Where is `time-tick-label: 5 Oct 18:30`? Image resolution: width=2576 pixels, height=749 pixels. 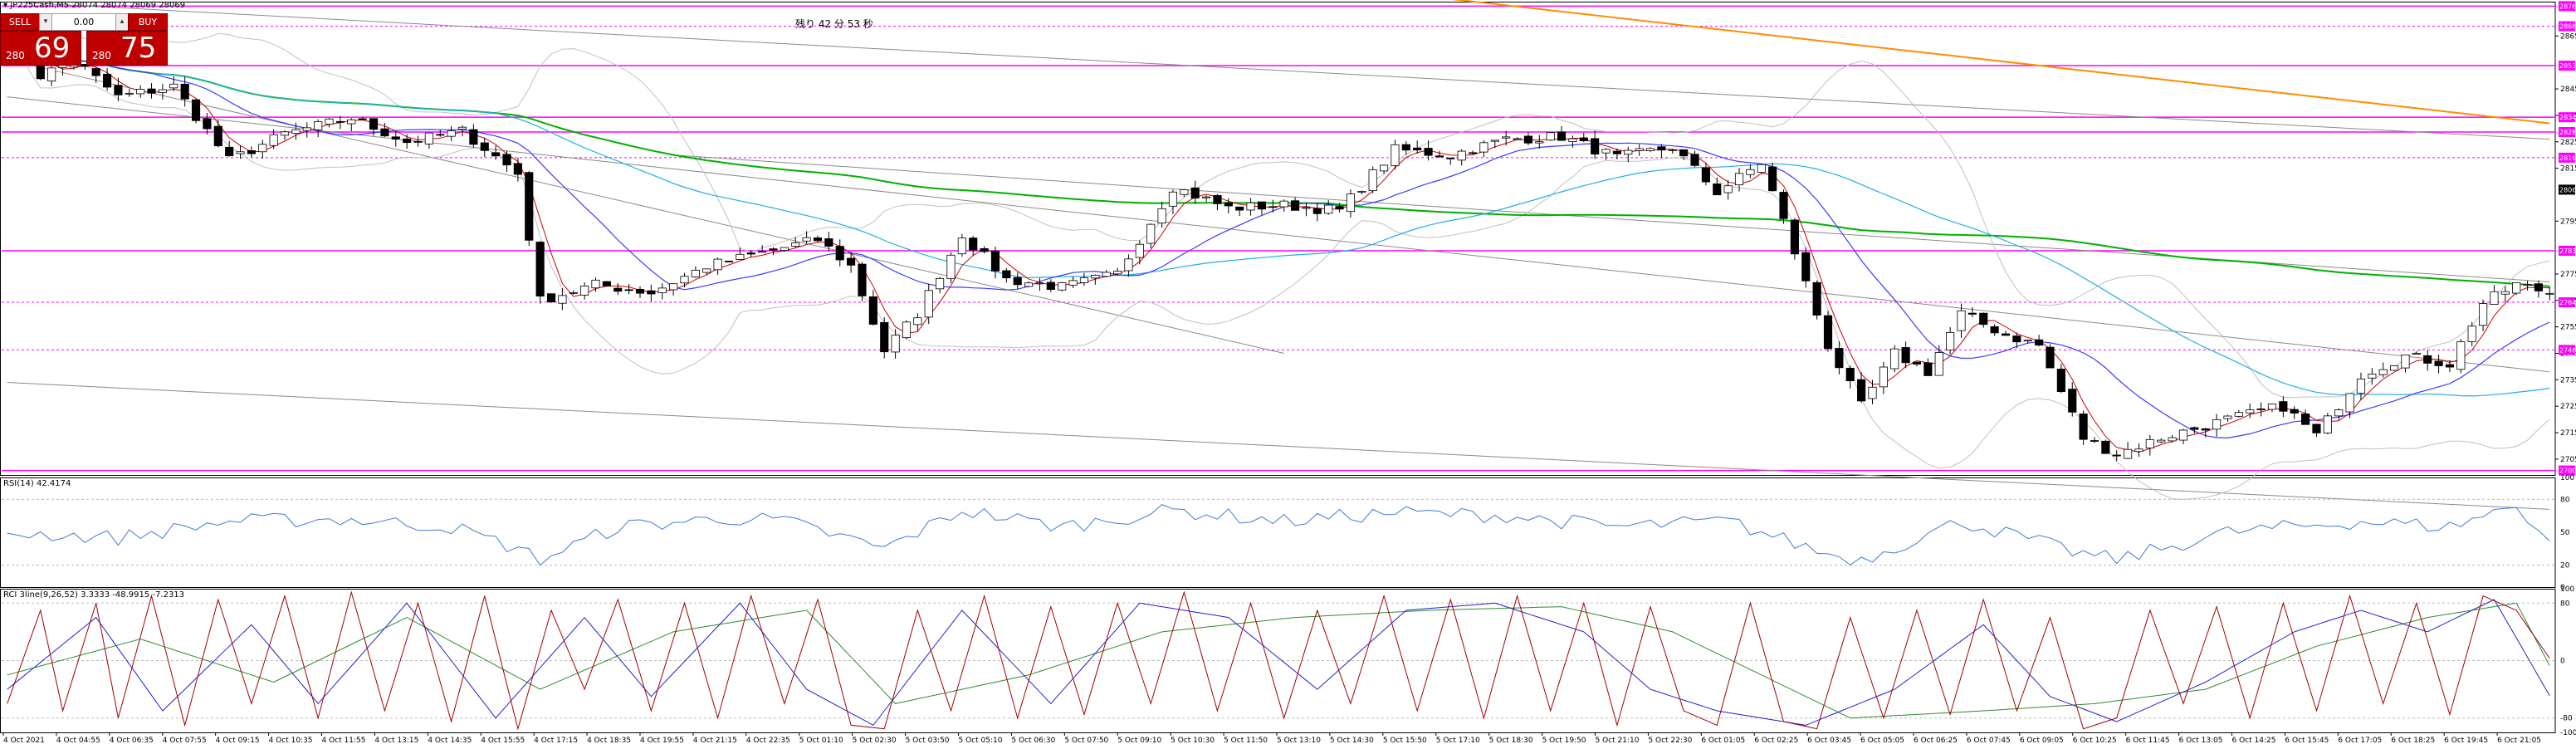
time-tick-label: 5 Oct 18:30 is located at coordinates (1511, 741).